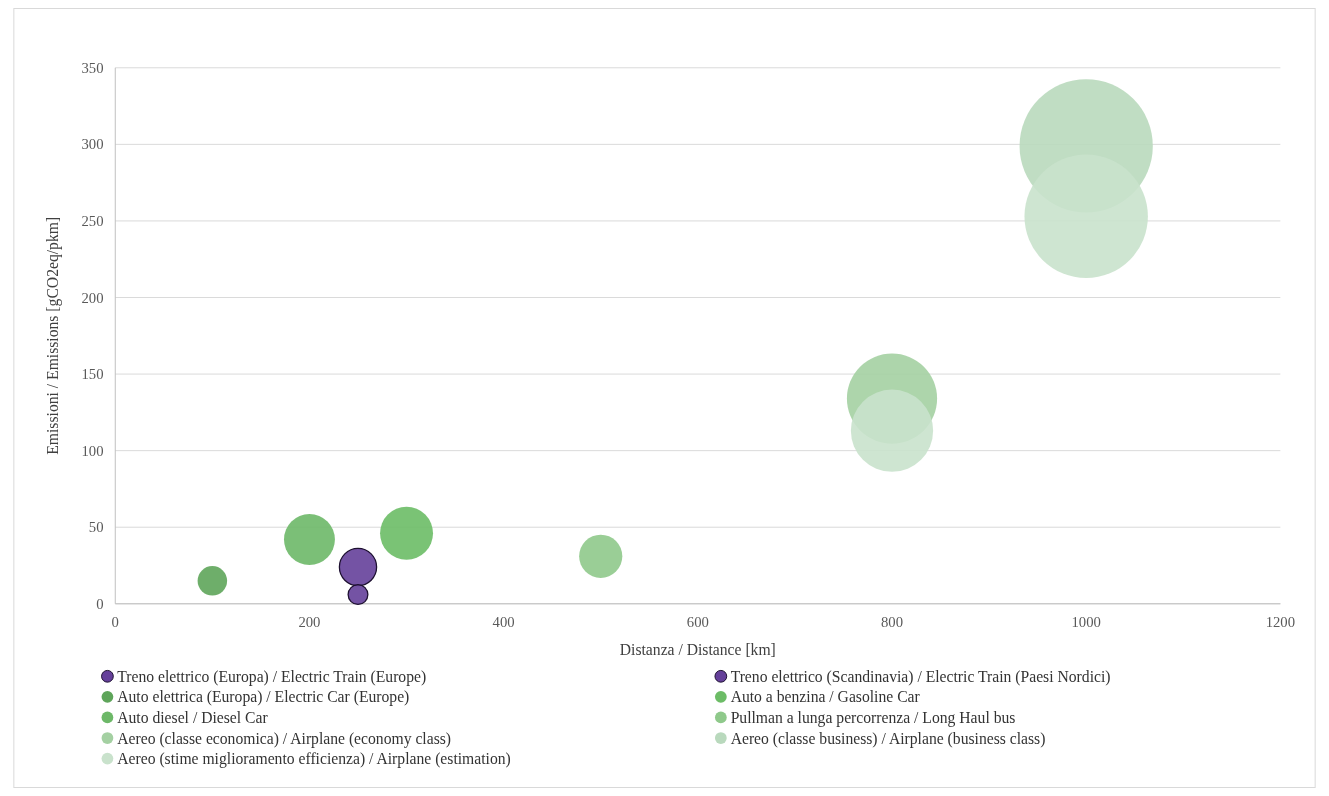 This screenshot has width=1329, height=796. What do you see at coordinates (96, 527) in the screenshot?
I see `y-tick-label: 50` at bounding box center [96, 527].